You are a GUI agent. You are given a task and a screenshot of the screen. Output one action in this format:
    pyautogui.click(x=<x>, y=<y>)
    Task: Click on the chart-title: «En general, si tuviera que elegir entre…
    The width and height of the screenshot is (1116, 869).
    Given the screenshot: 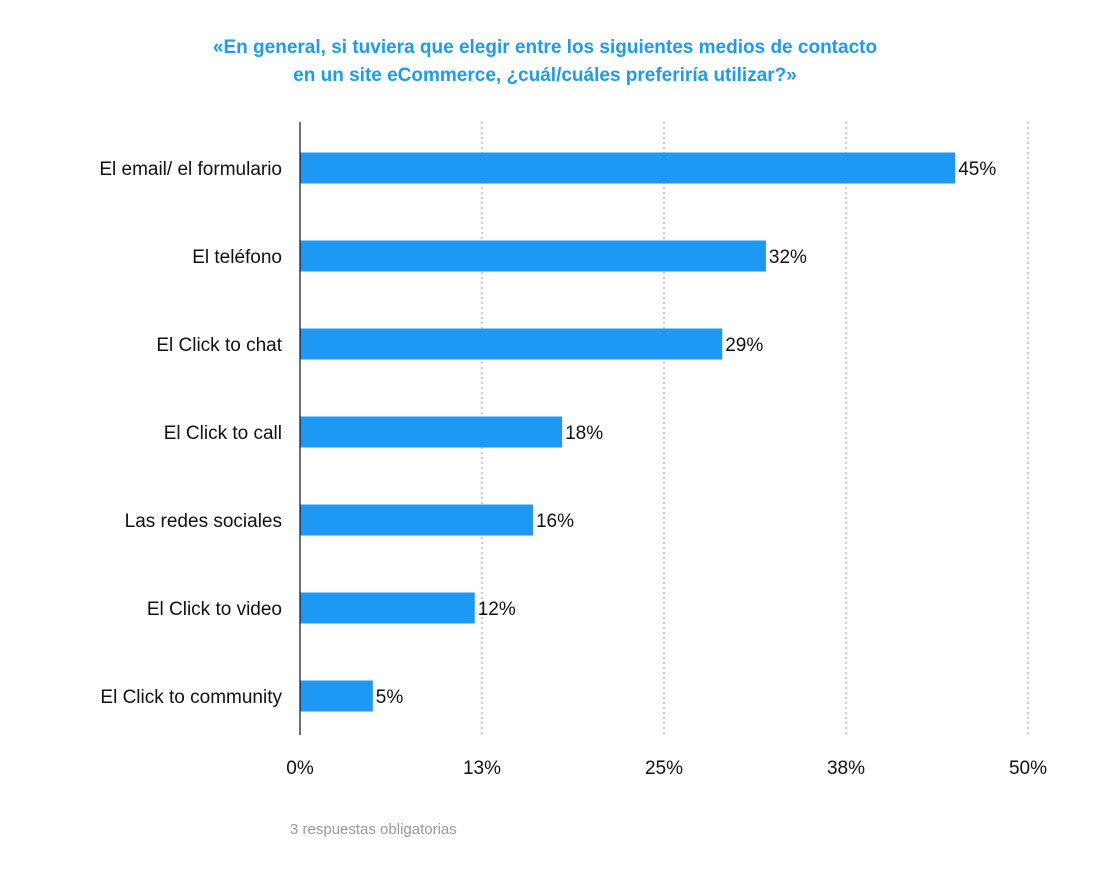 What is the action you would take?
    pyautogui.click(x=545, y=62)
    